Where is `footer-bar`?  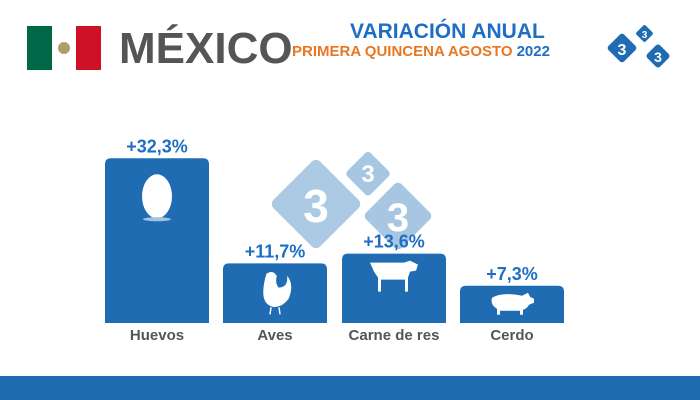 footer-bar is located at coordinates (350, 388).